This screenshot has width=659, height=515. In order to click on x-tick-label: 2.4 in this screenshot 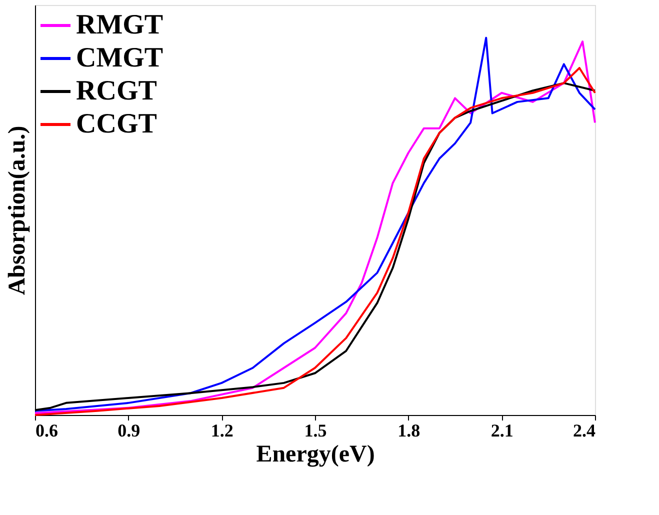, I will do `click(584, 430)`.